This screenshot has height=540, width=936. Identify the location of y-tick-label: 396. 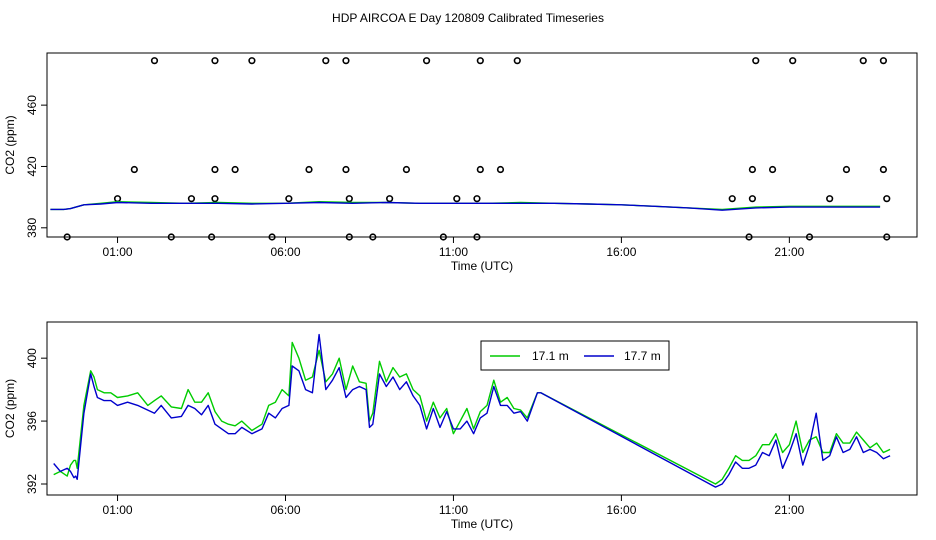
(32, 421).